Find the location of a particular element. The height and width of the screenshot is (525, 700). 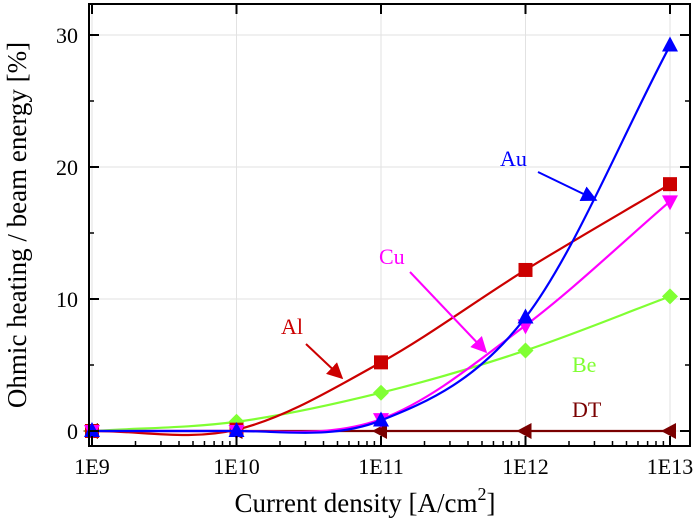

x-axis-title-end: ] is located at coordinates (490, 503).